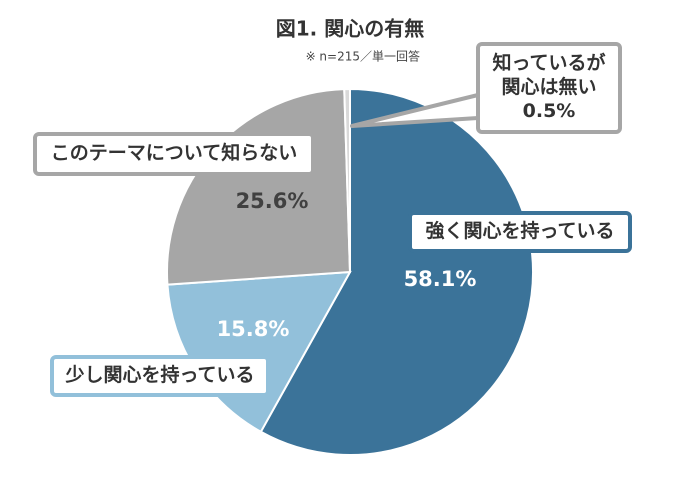 Image resolution: width=700 pixels, height=494 pixels. Describe the element at coordinates (253, 329) in the screenshot. I see `value-label: 15.8%` at that location.